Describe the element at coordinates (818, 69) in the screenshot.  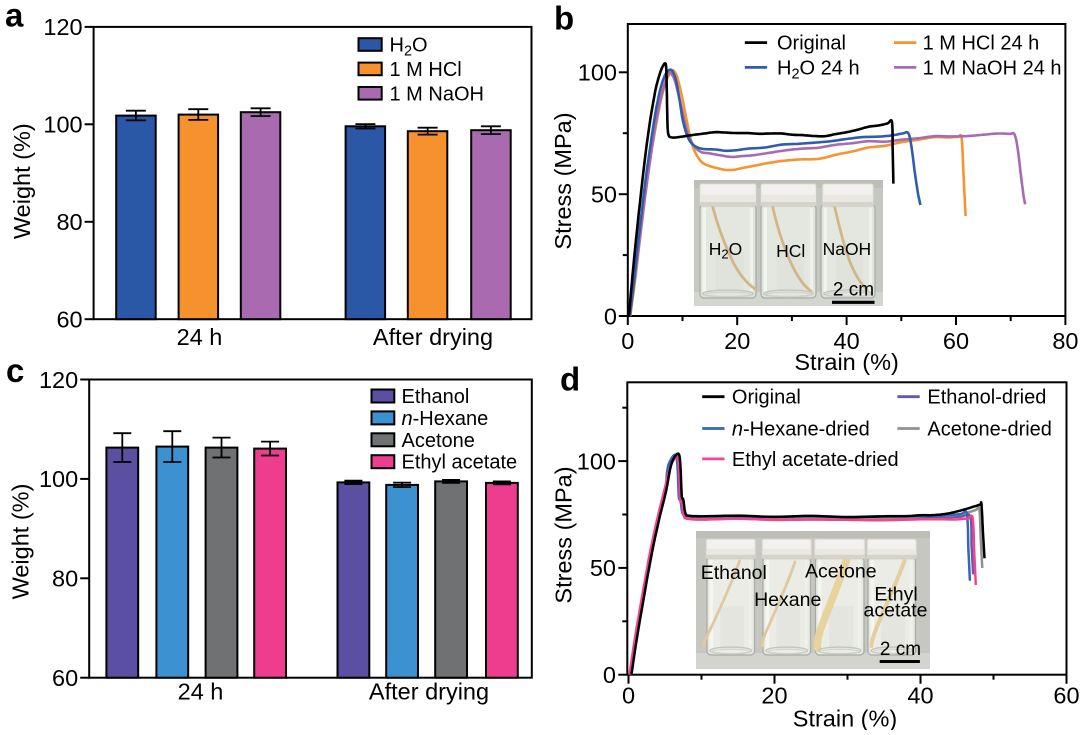
I see `svg-text: H2O 24 h` at that location.